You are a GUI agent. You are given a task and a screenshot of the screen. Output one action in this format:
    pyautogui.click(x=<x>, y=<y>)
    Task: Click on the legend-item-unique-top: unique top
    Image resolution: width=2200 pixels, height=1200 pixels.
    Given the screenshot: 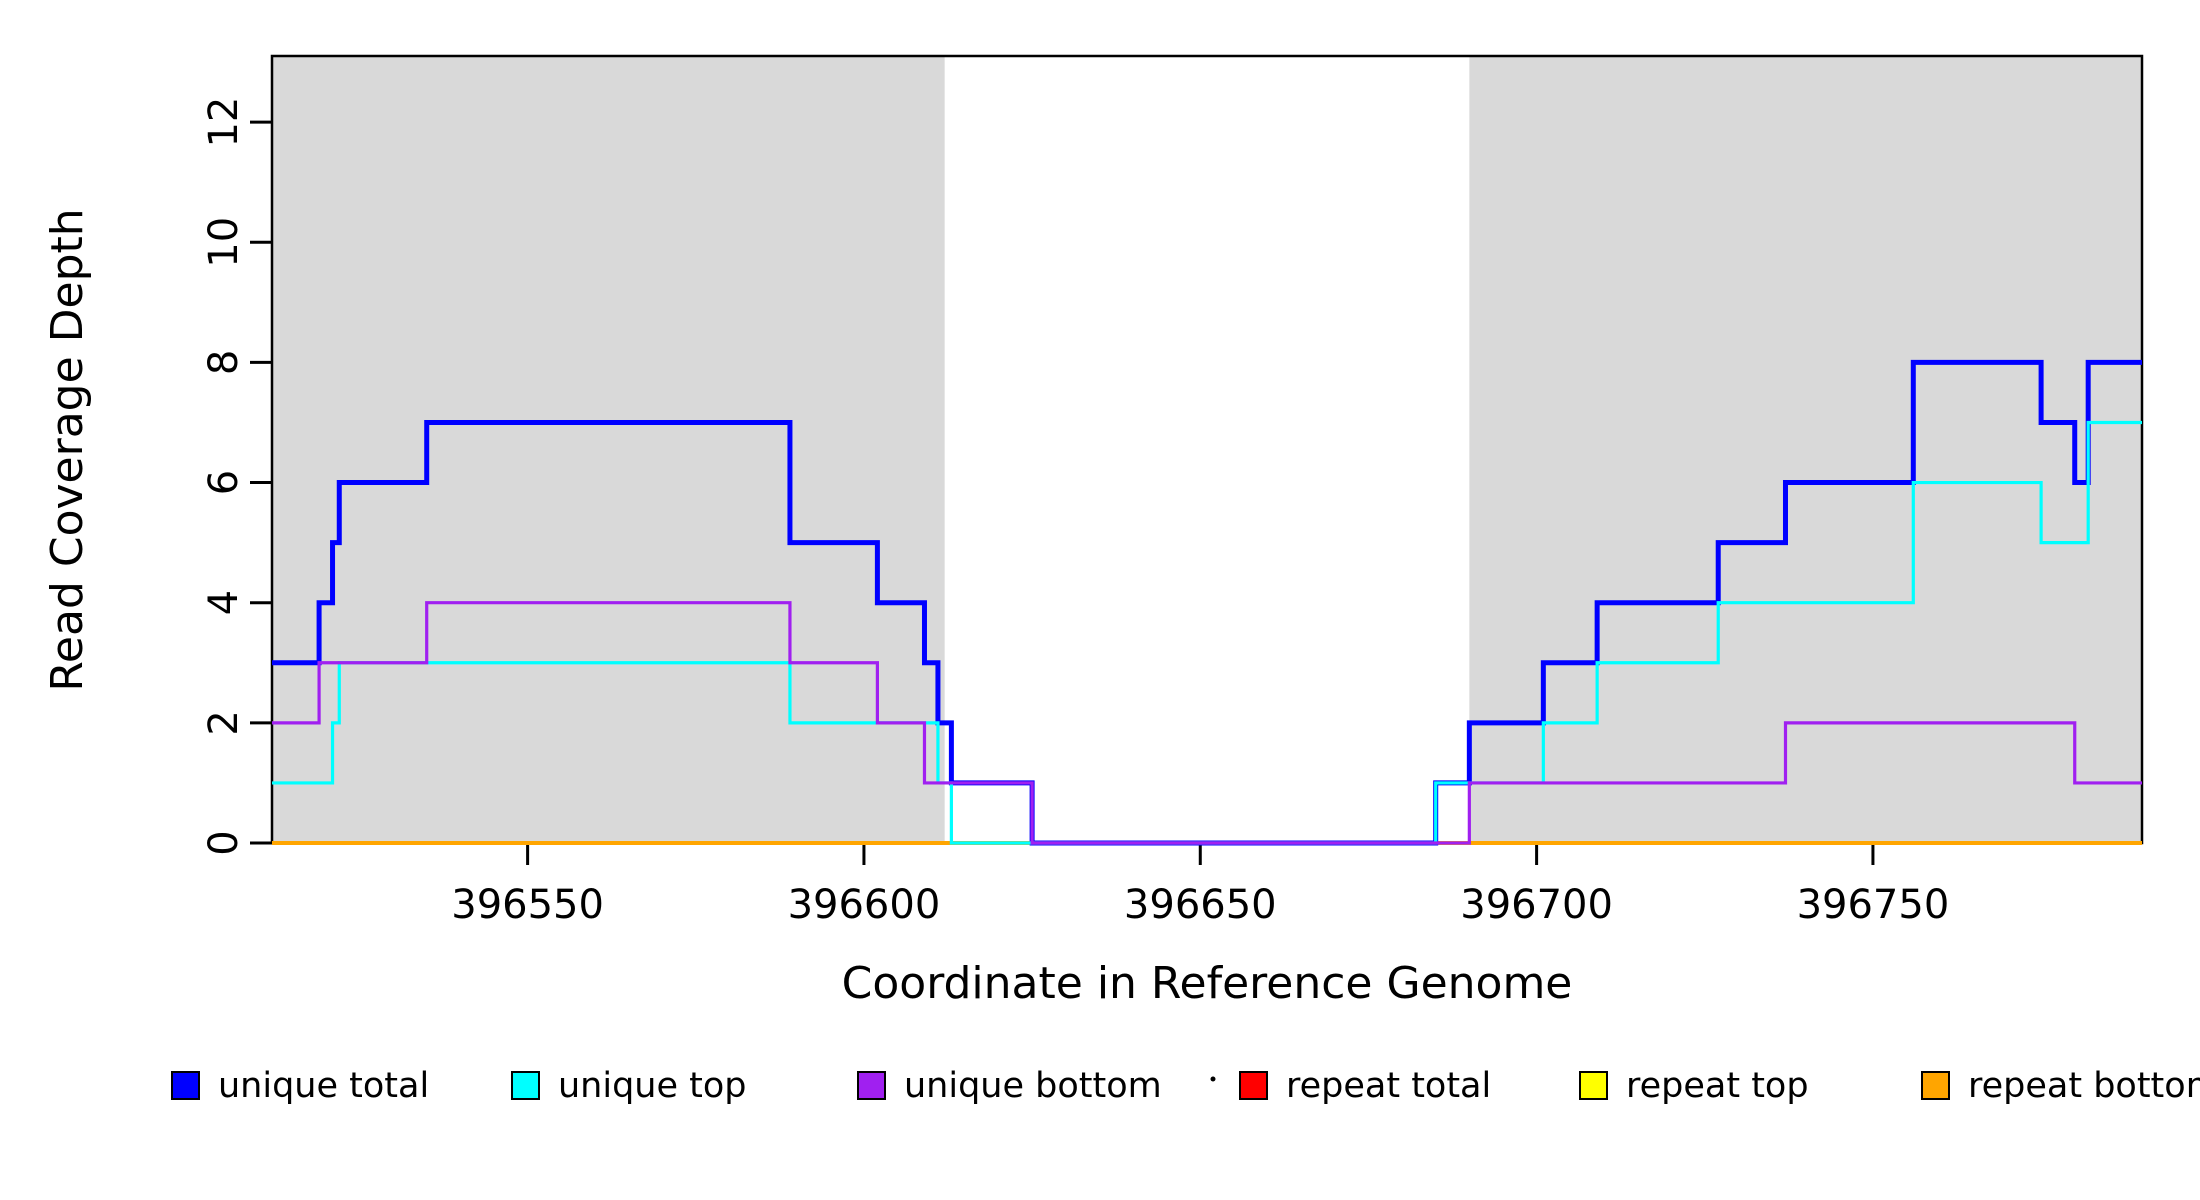 What is the action you would take?
    pyautogui.click(x=629, y=1086)
    